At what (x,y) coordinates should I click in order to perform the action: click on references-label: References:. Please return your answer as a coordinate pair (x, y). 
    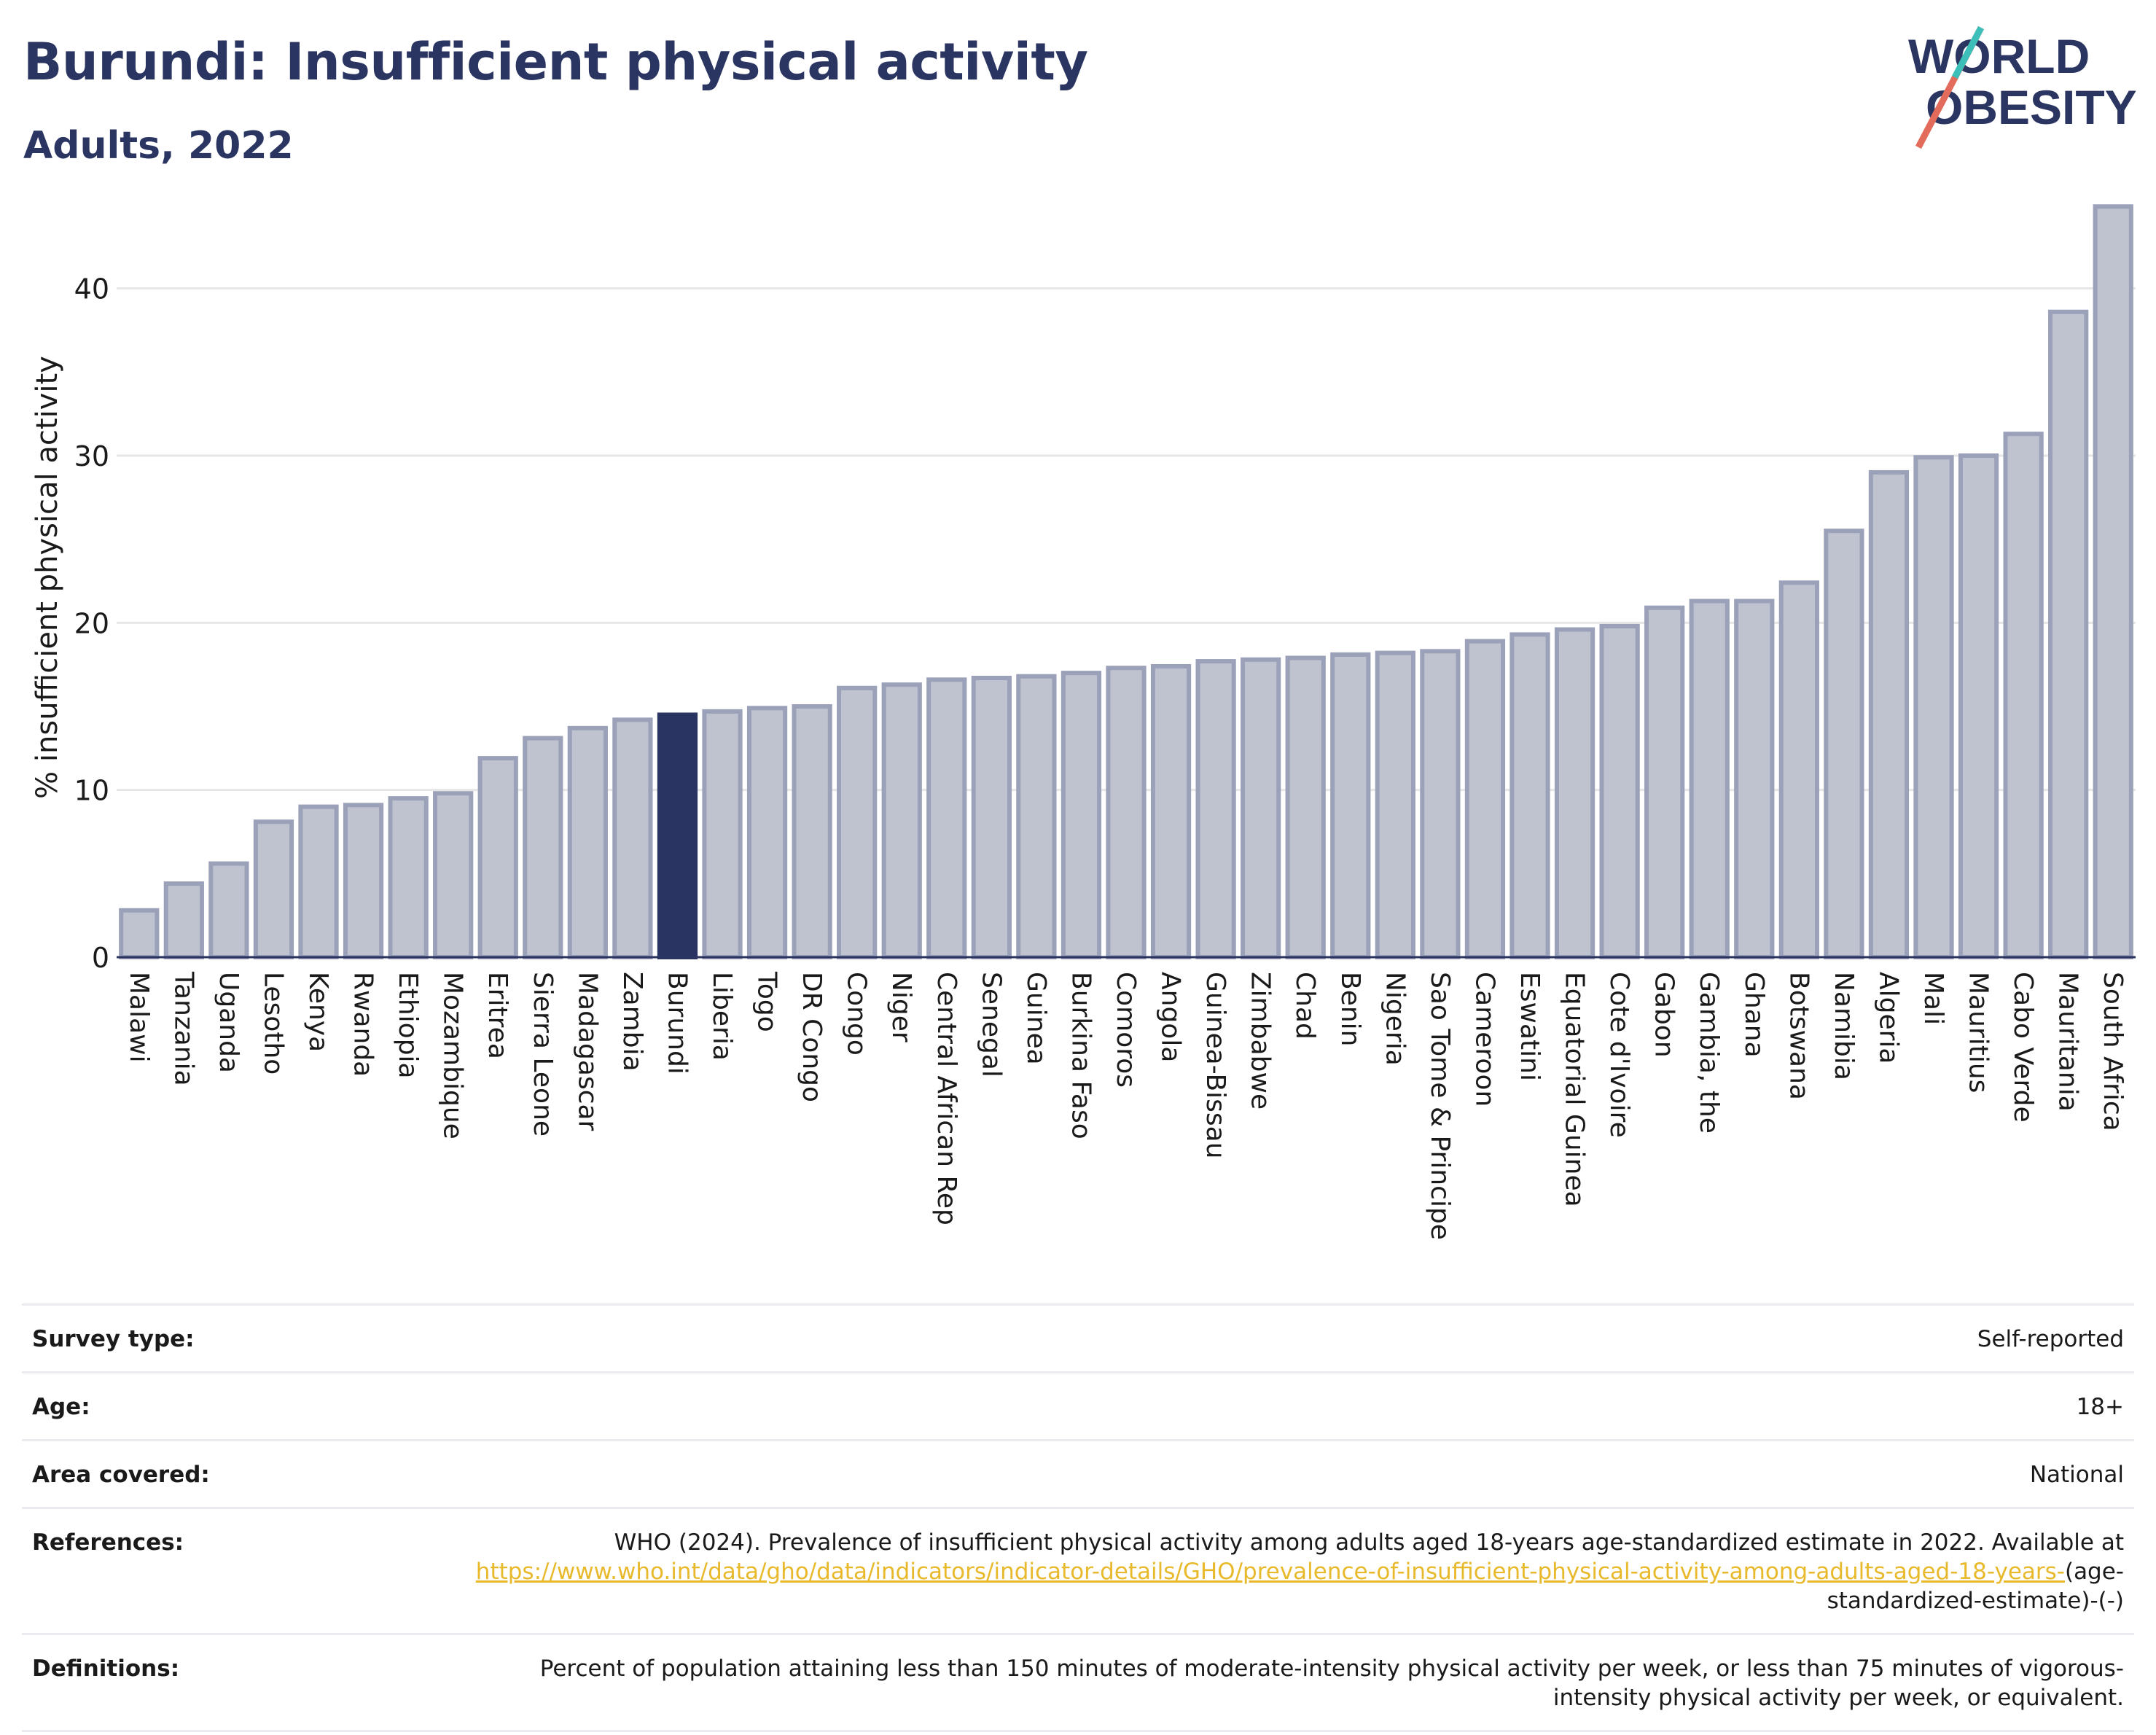
    Looking at the image, I should click on (236, 1570).